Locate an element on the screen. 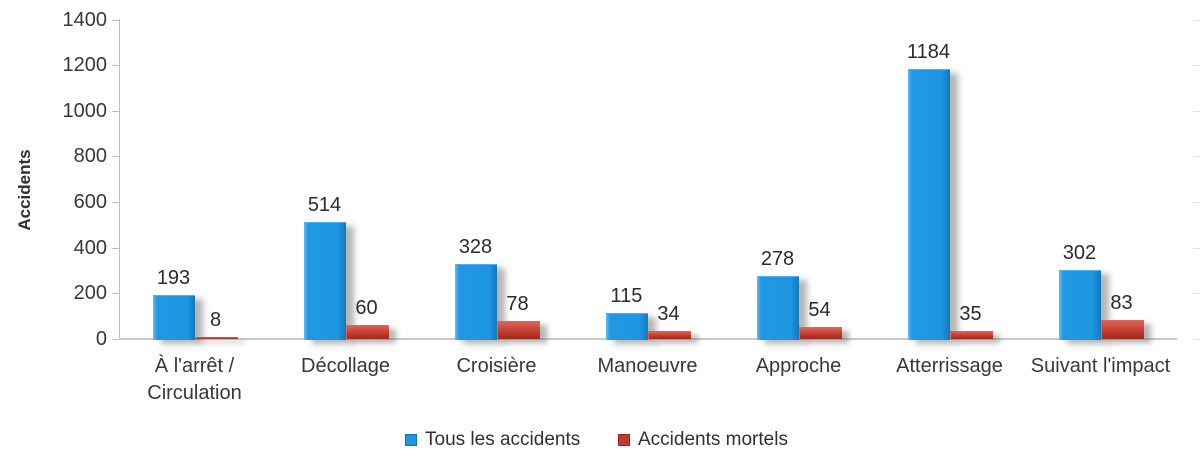 Image resolution: width=1200 pixels, height=467 pixels. legend-label: Accidents mortels is located at coordinates (713, 439).